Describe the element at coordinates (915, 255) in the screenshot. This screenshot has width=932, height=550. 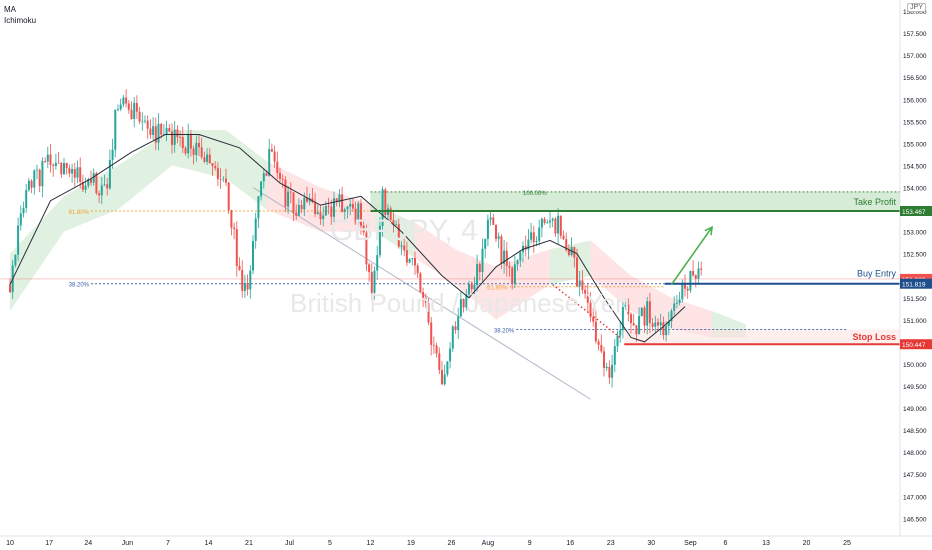
I see `price-tick-label: 152.500` at that location.